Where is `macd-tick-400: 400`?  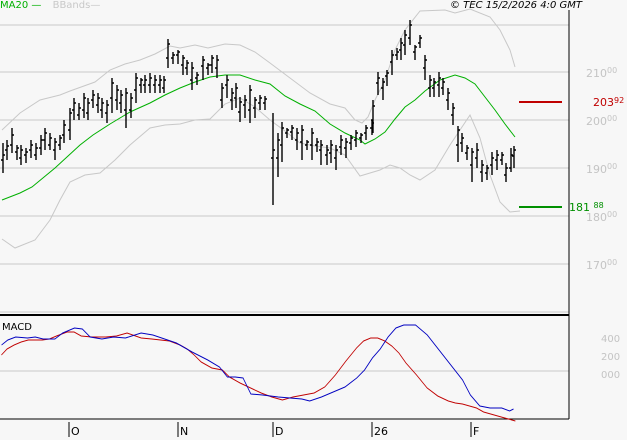 macd-tick-400: 400 is located at coordinates (611, 339).